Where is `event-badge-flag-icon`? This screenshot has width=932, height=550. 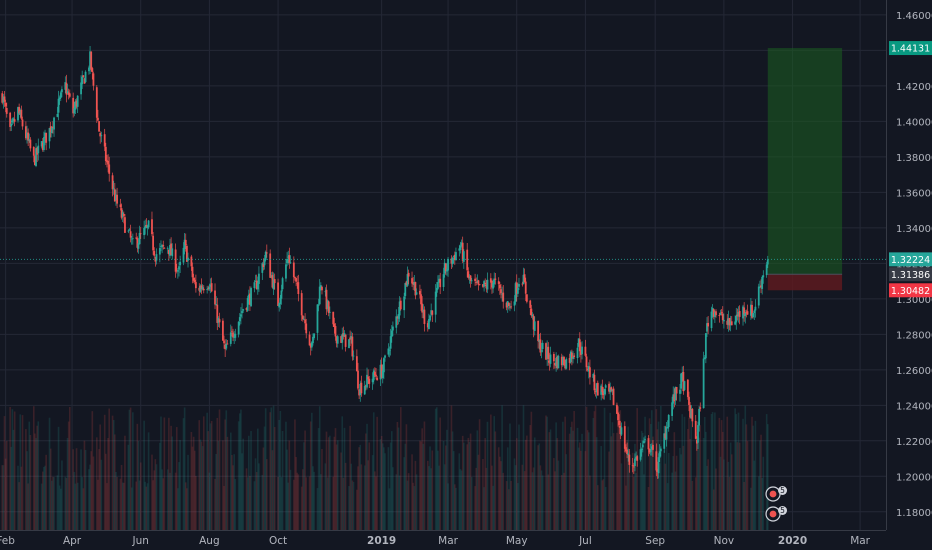 event-badge-flag-icon is located at coordinates (773, 494).